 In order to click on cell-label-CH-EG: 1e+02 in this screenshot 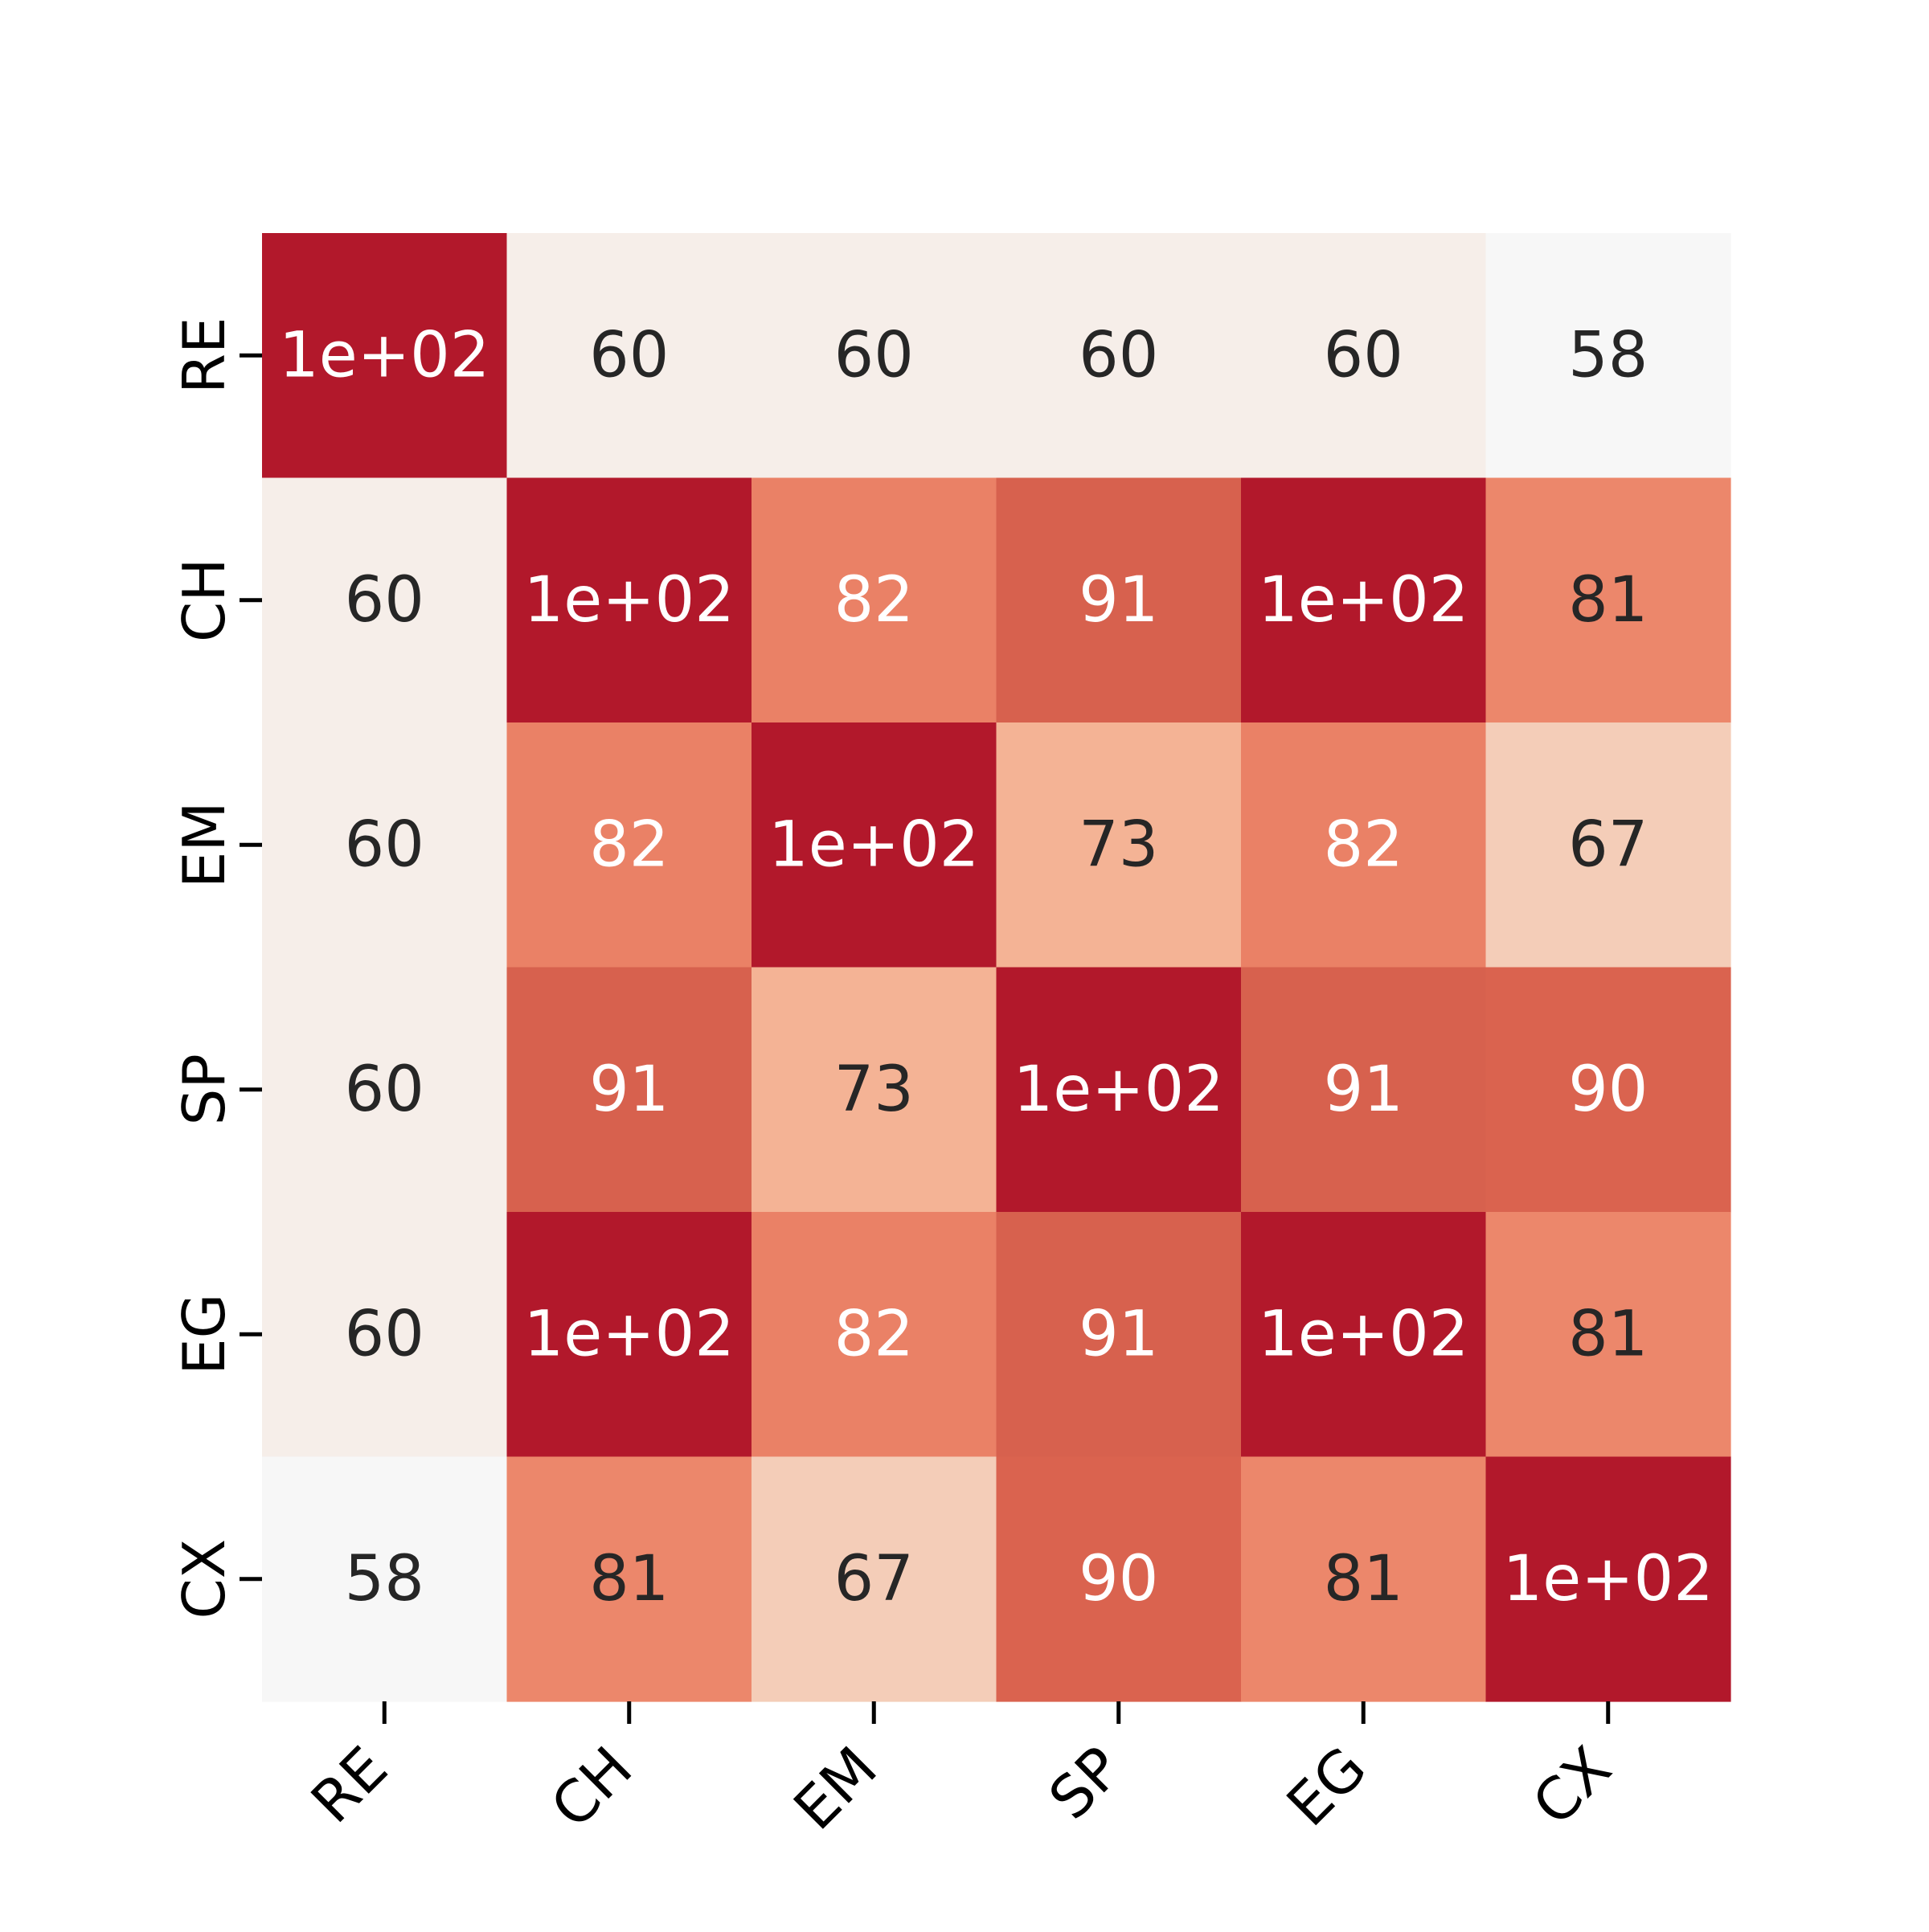, I will do `click(1363, 600)`.